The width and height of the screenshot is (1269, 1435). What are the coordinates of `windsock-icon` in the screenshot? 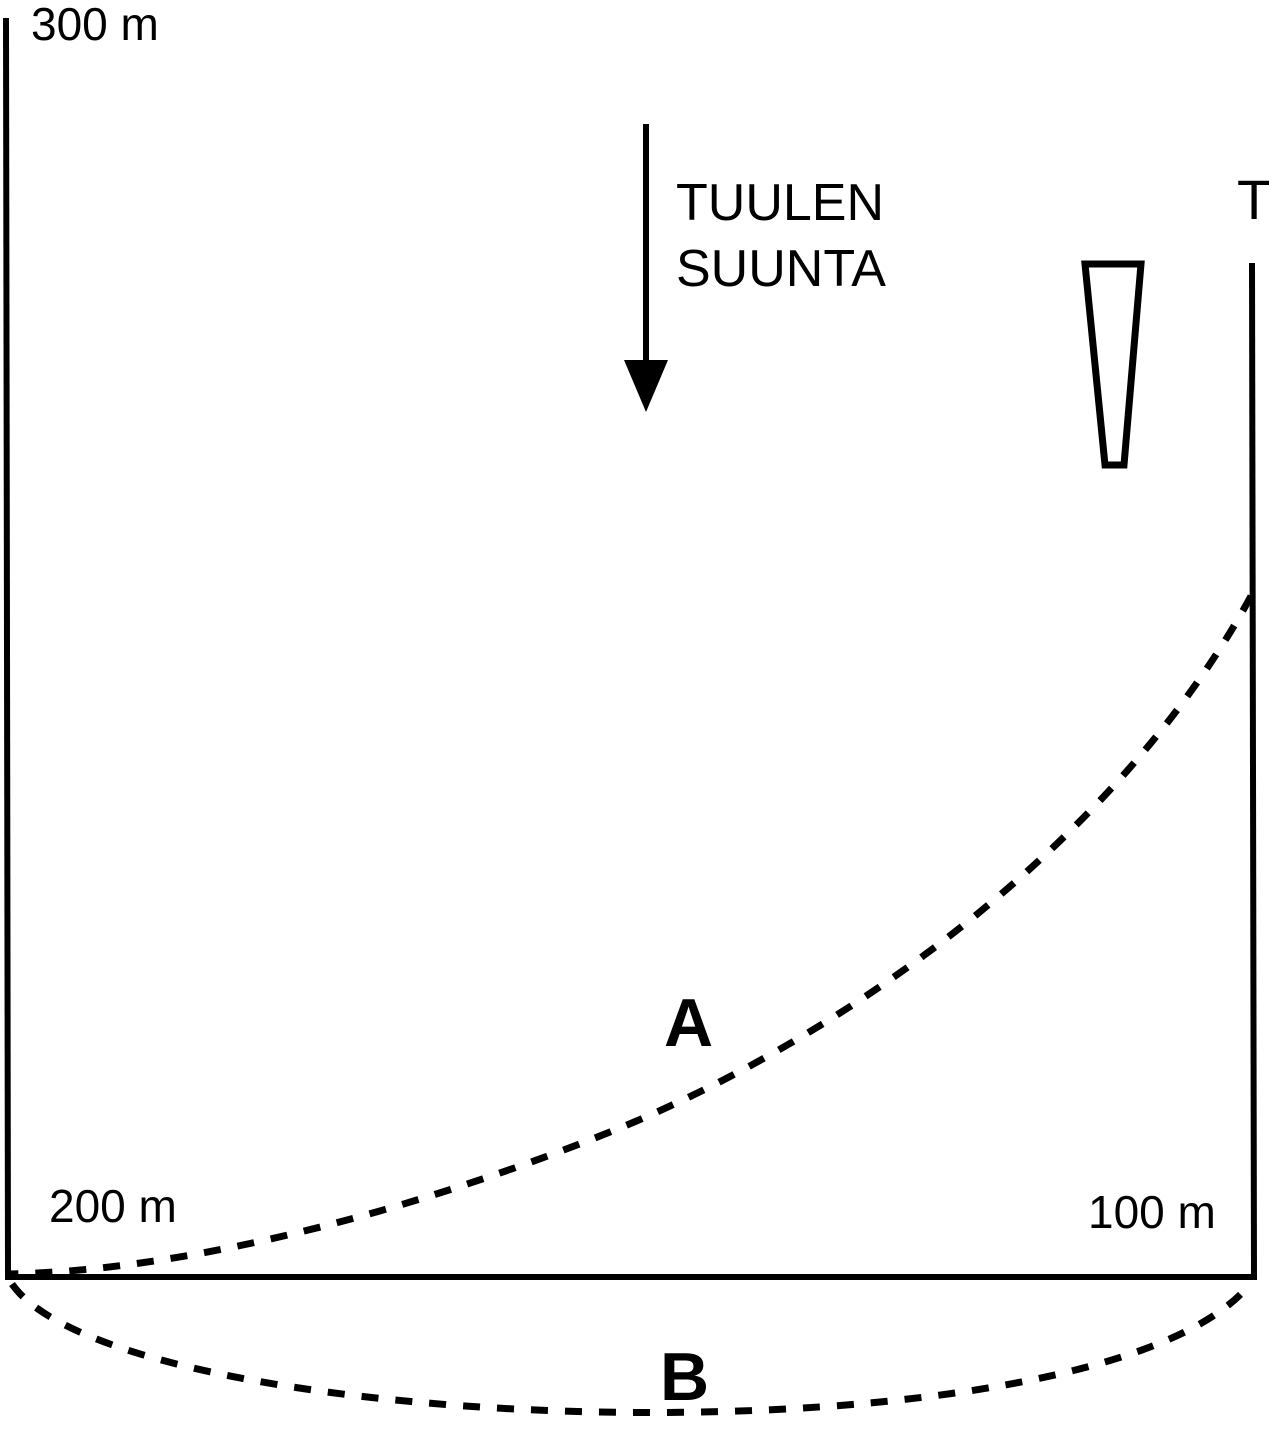 It's located at (1113, 364).